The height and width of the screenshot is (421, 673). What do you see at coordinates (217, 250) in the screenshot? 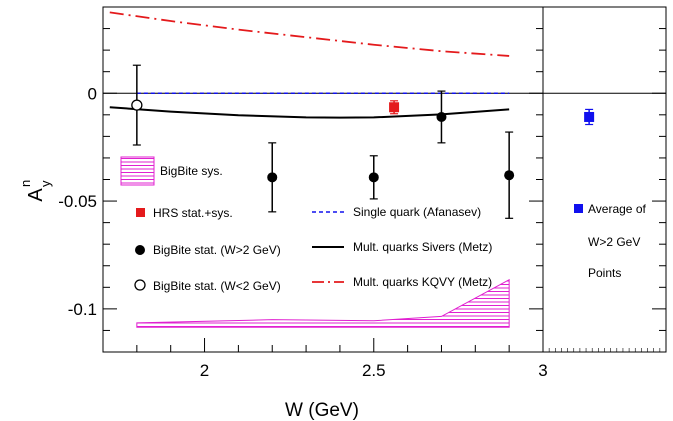
I see `legend-entry-label: BigBite stat. (W>2 GeV)` at bounding box center [217, 250].